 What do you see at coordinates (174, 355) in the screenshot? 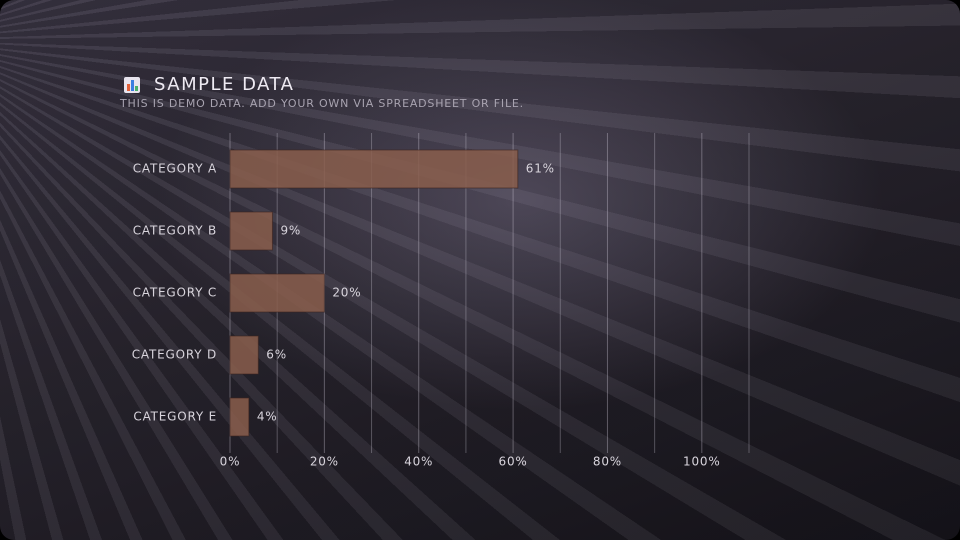
I see `y-tick-label: CATEGORY D` at bounding box center [174, 355].